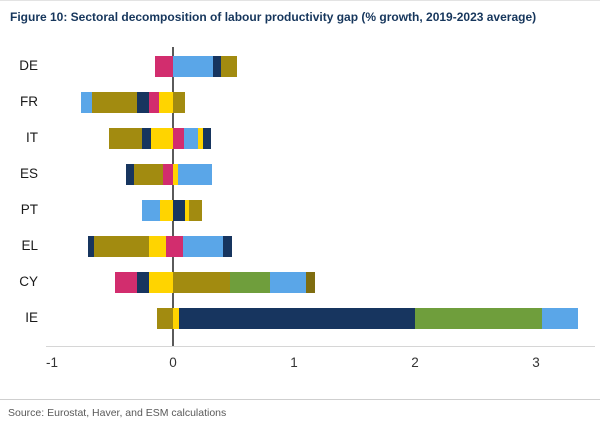 This screenshot has height=430, width=600. I want to click on country-label: IE, so click(31, 317).